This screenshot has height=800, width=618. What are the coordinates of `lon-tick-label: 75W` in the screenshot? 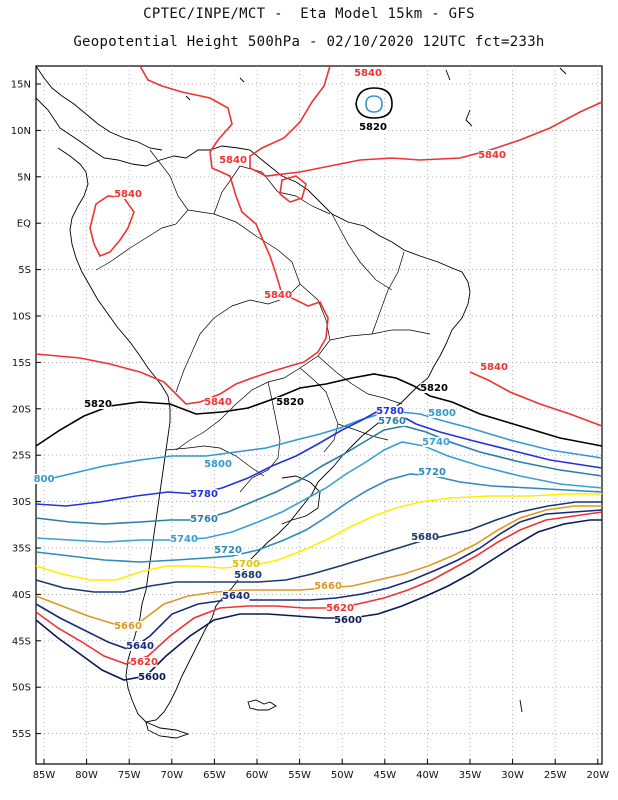 It's located at (129, 775).